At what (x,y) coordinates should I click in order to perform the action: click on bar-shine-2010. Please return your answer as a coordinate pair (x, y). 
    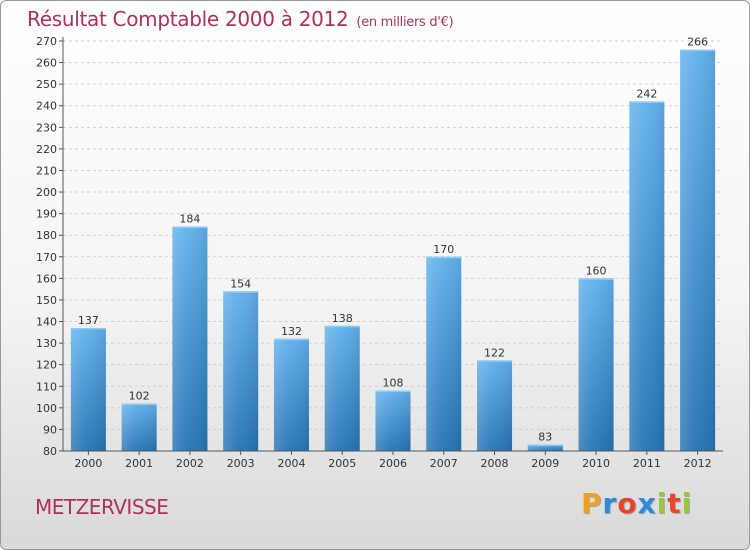
    Looking at the image, I should click on (596, 364).